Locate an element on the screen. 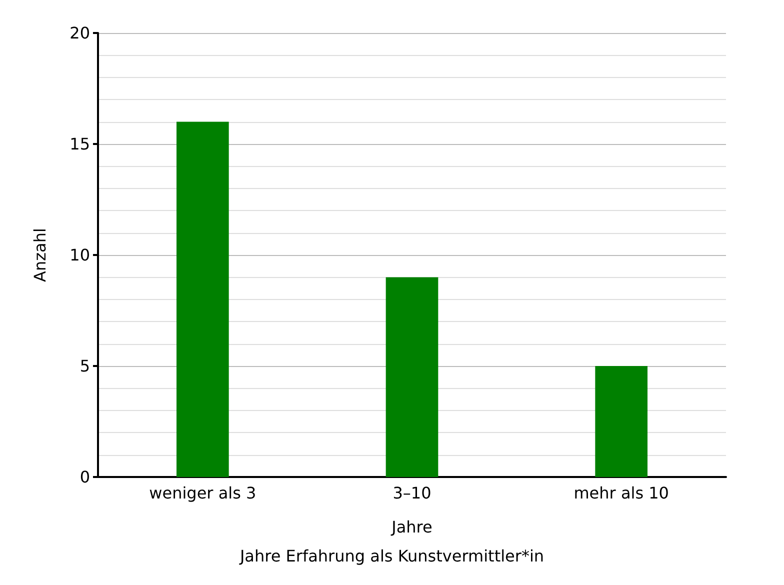  x-tick-label: 3–10 is located at coordinates (412, 493).